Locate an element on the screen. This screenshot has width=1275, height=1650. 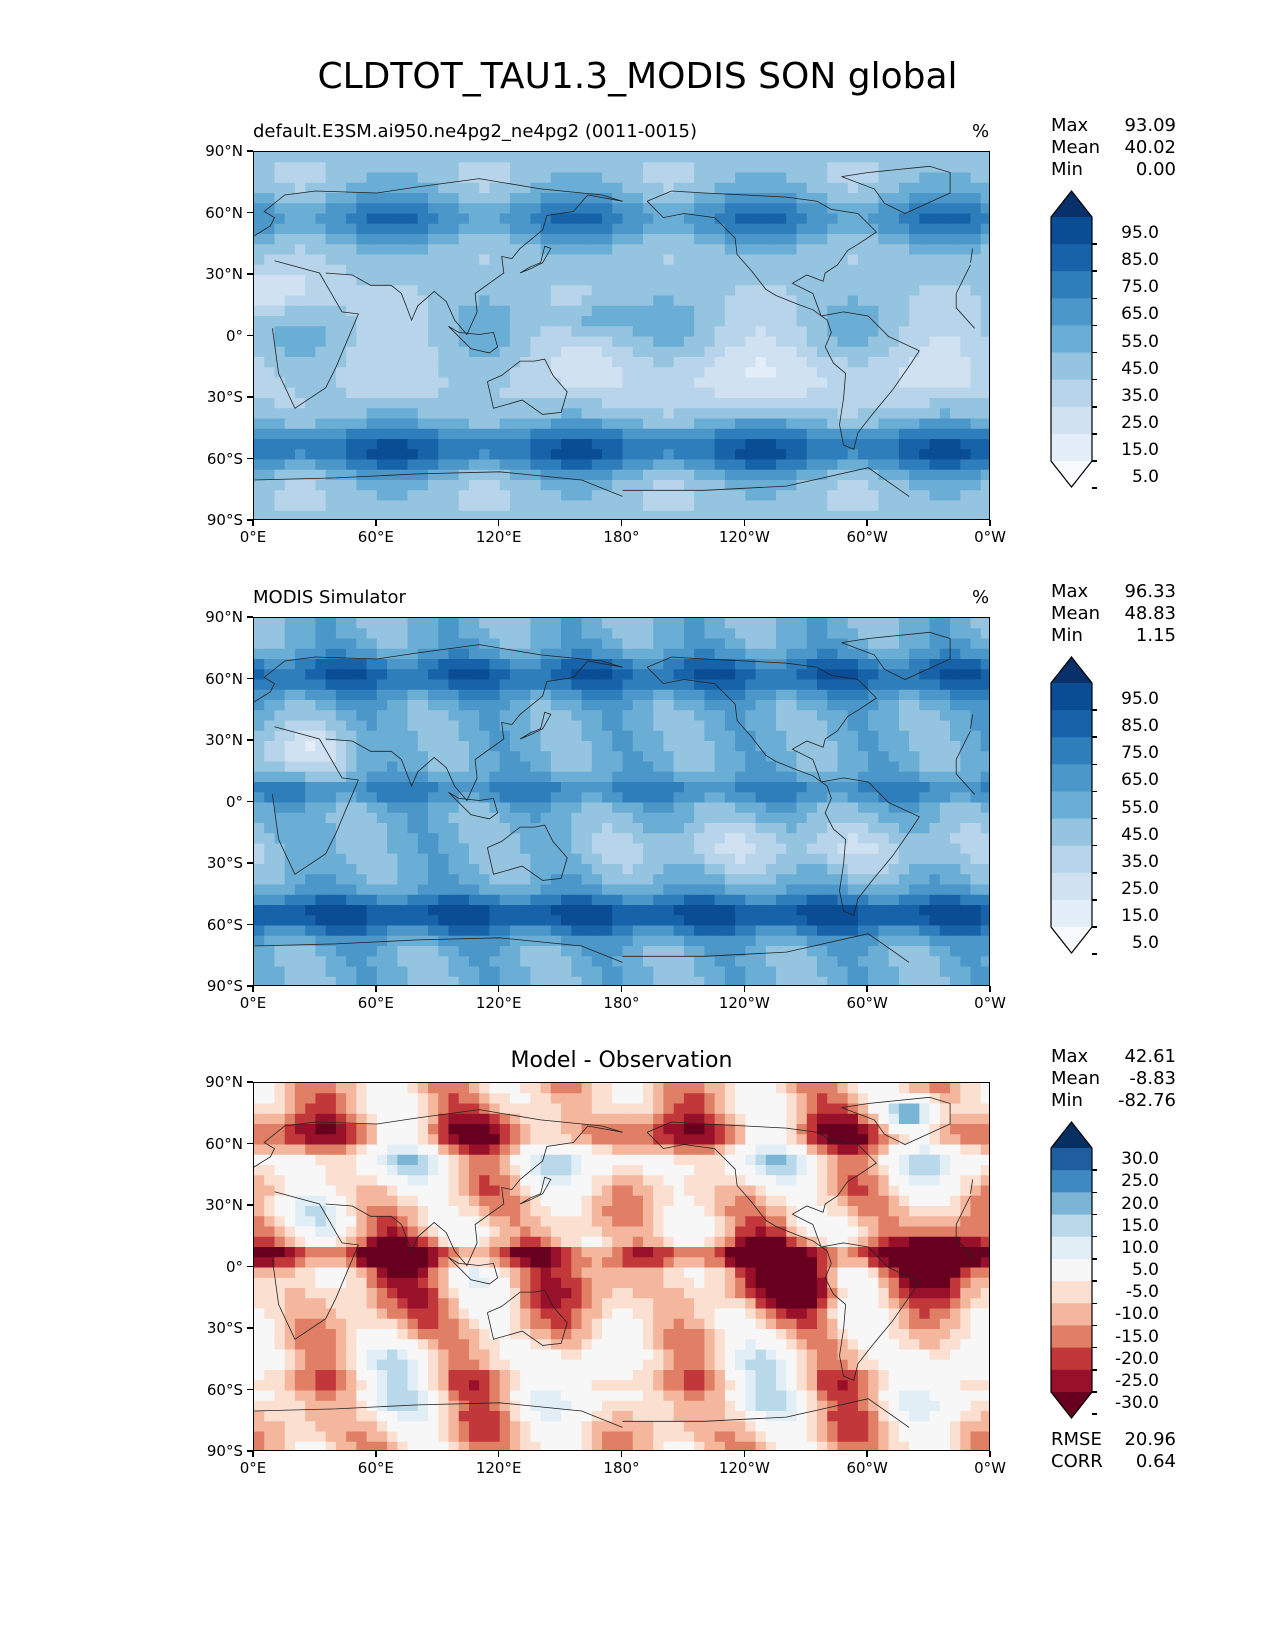
colorbar-tick is located at coordinates (1094, 352).